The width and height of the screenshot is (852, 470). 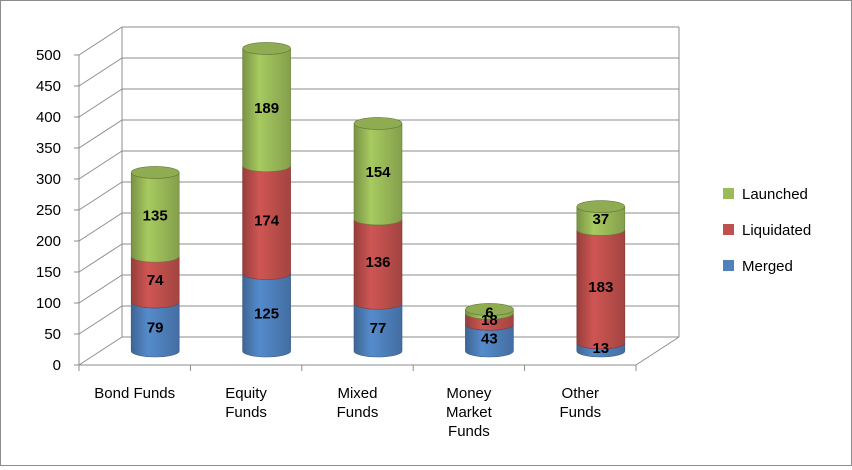 What do you see at coordinates (580, 403) in the screenshot?
I see `category-label: Other Funds` at bounding box center [580, 403].